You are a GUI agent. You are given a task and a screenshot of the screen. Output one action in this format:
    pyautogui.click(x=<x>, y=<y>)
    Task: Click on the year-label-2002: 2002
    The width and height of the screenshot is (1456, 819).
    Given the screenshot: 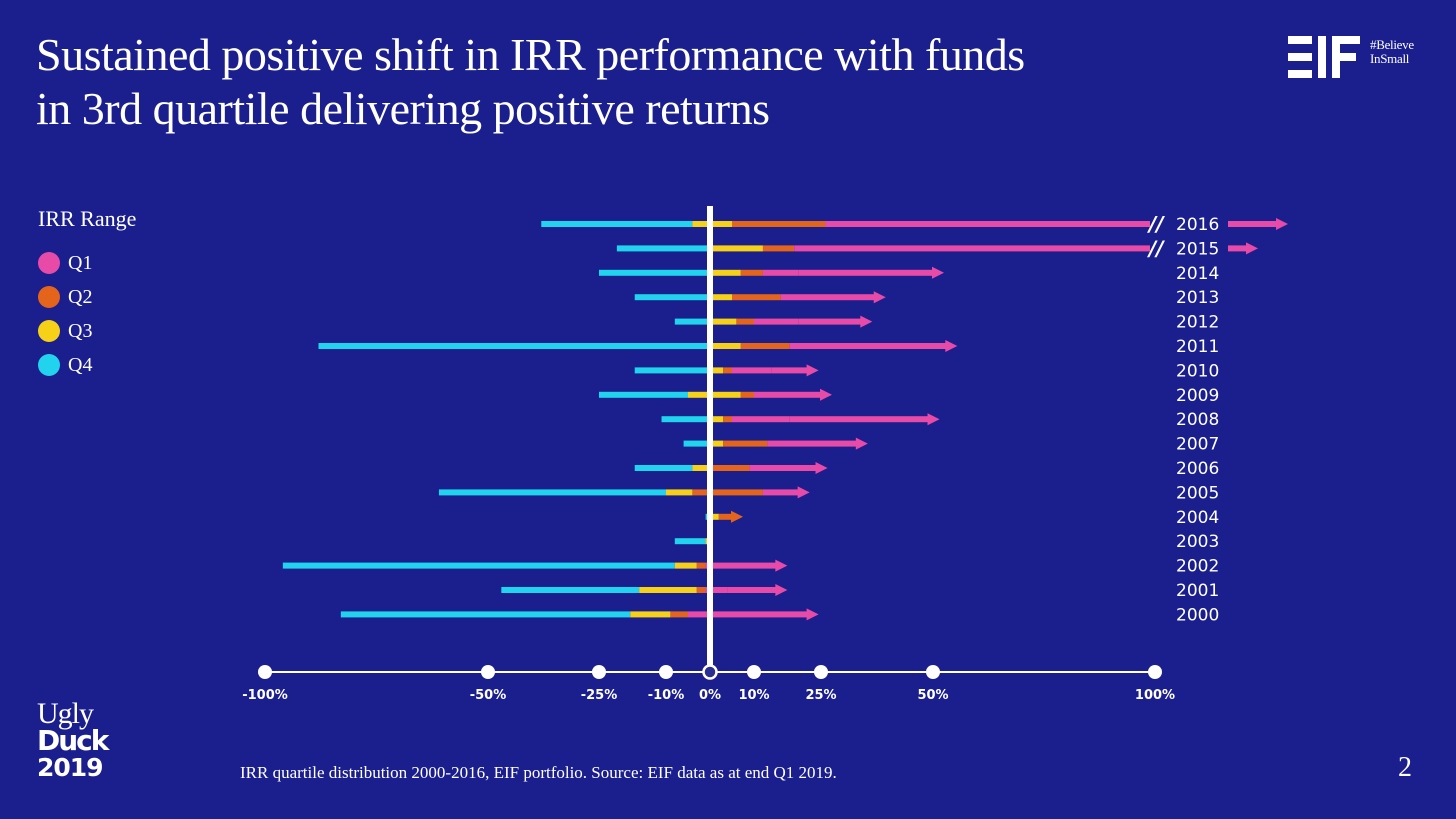 What is the action you would take?
    pyautogui.click(x=1197, y=567)
    